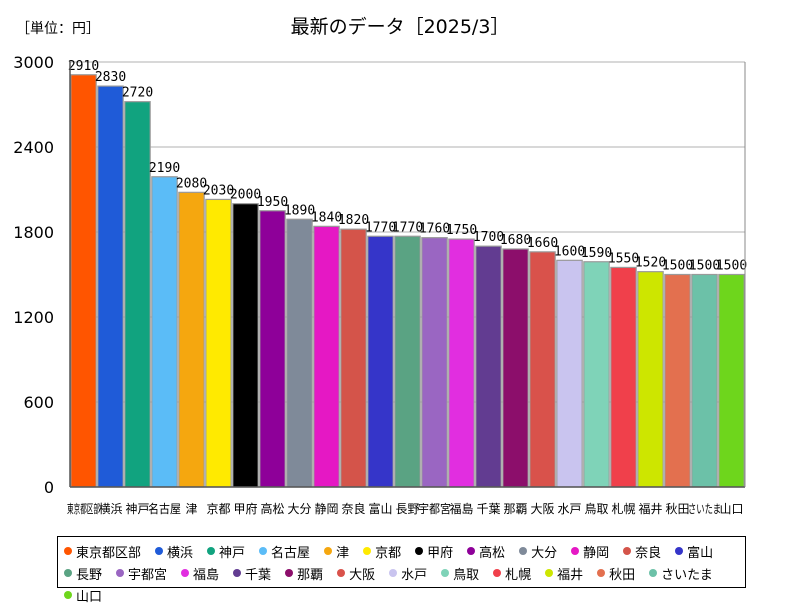  I want to click on legend-label: 那覇, so click(310, 575).